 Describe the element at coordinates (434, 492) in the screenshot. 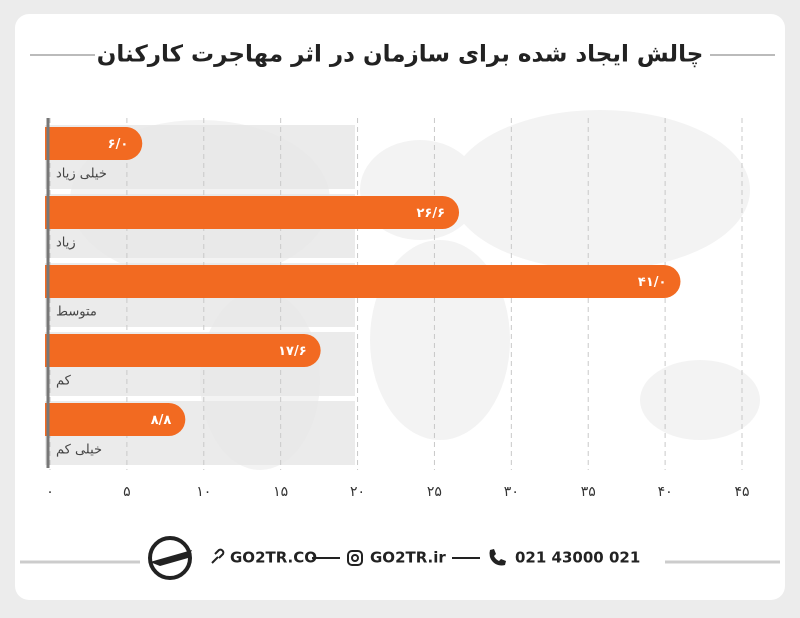

I see `x-tick-label: ۲۵` at that location.